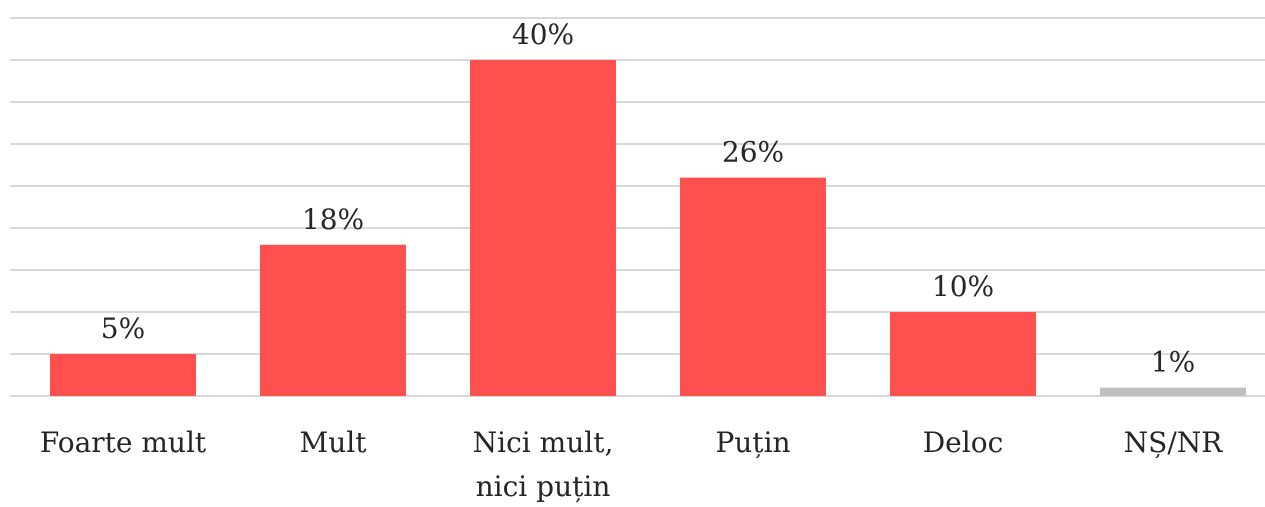 The width and height of the screenshot is (1265, 507). Describe the element at coordinates (333, 219) in the screenshot. I see `data-label: 18%` at that location.